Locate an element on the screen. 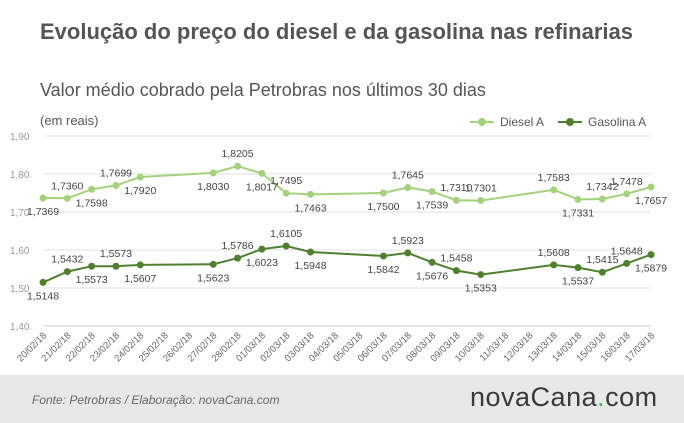  data-label-diesel: 1,7478 is located at coordinates (627, 182).